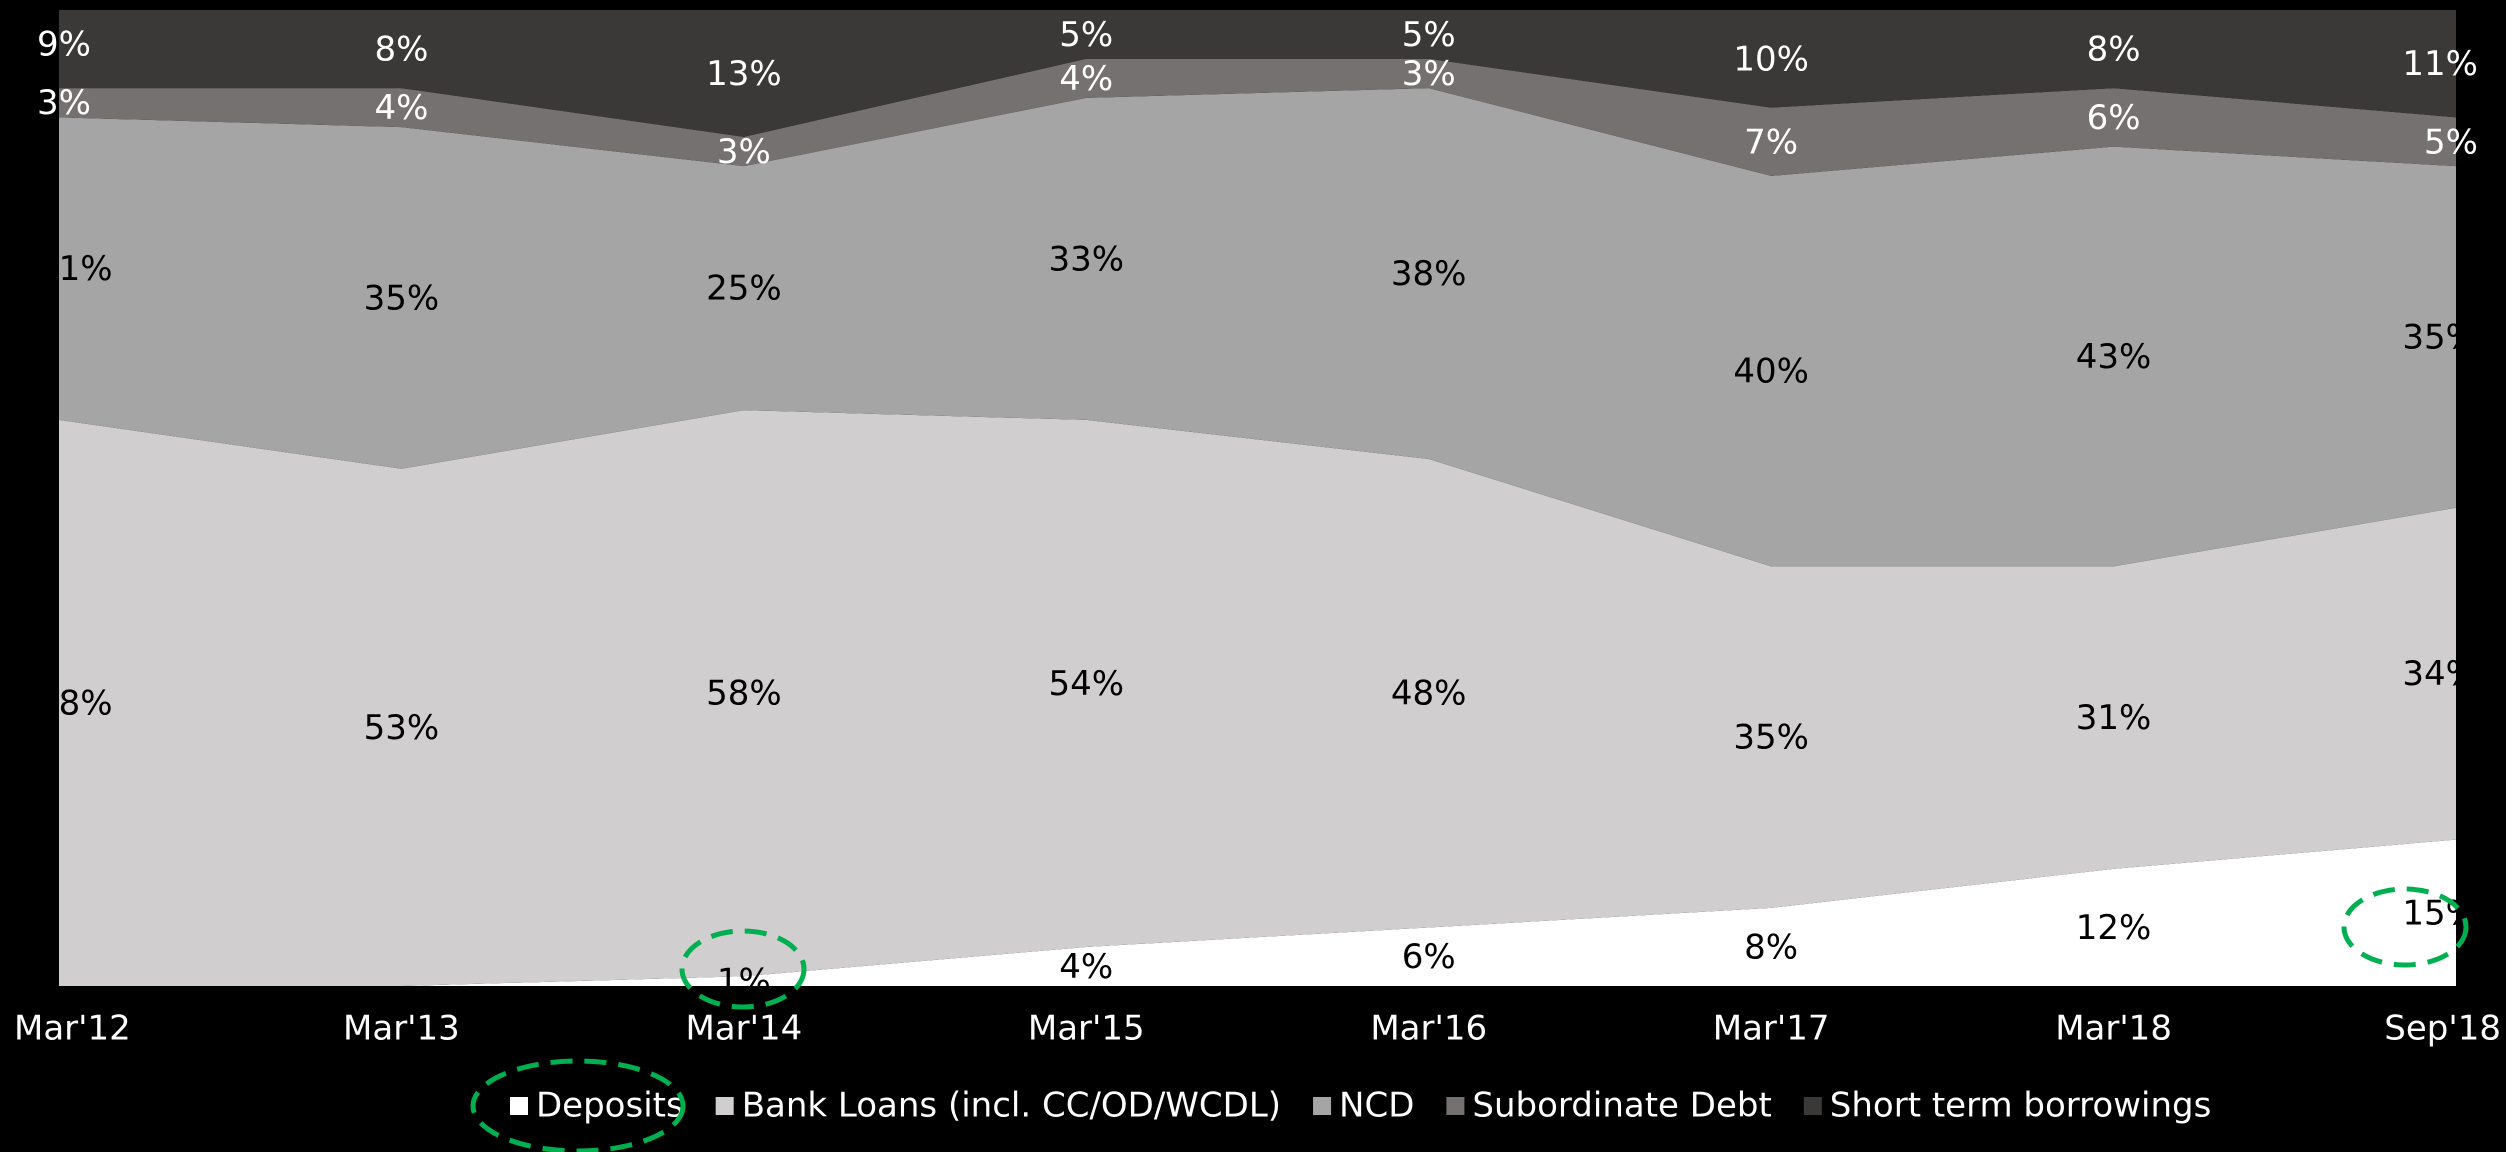 The image size is (2506, 1152). Describe the element at coordinates (401, 1029) in the screenshot. I see `x-tick-label: Mar'13` at that location.